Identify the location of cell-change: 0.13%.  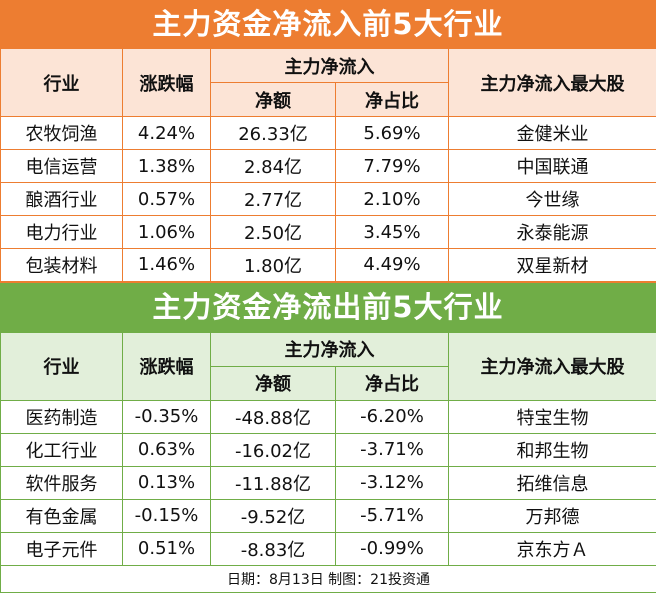
(167, 482).